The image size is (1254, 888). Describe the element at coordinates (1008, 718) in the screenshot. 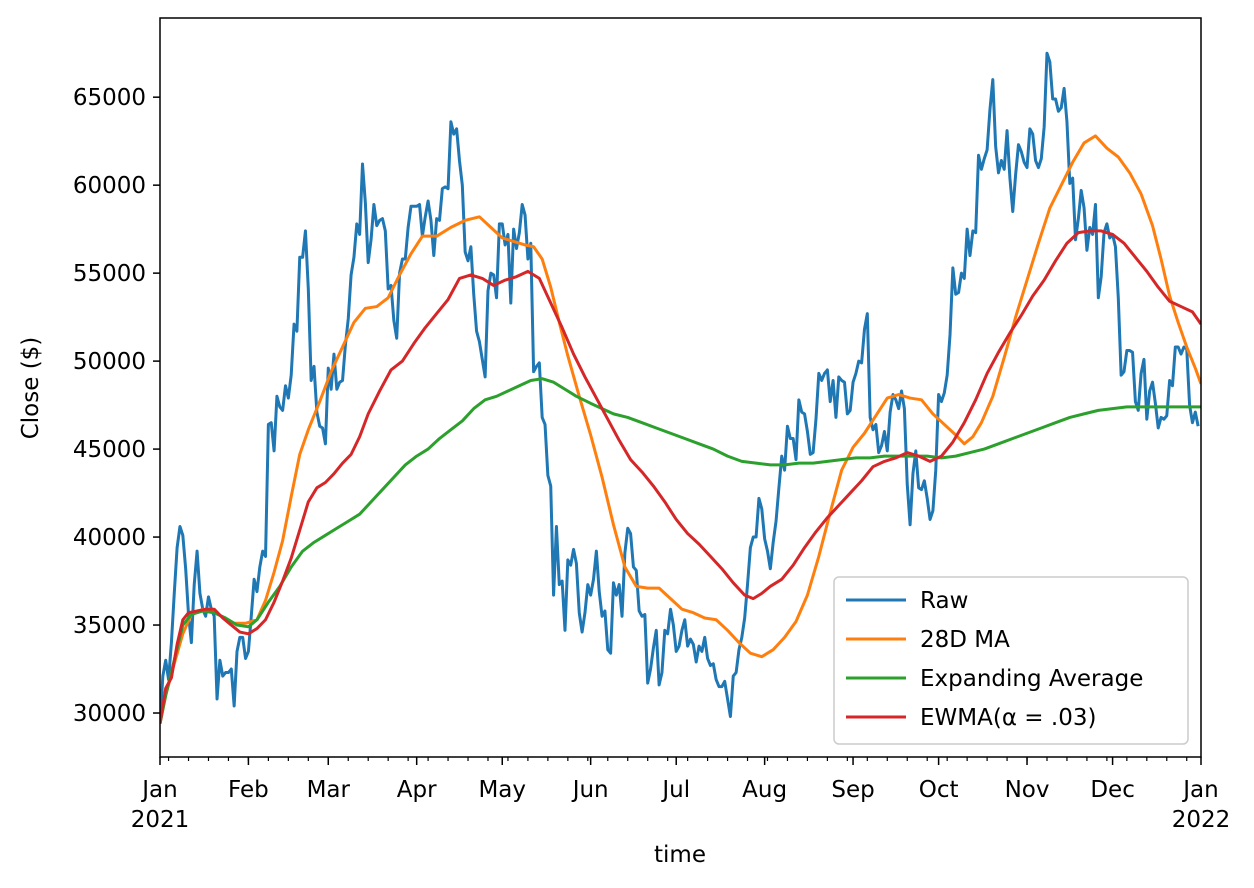

I see `legend-label-3: EWMA(α = .03)` at that location.